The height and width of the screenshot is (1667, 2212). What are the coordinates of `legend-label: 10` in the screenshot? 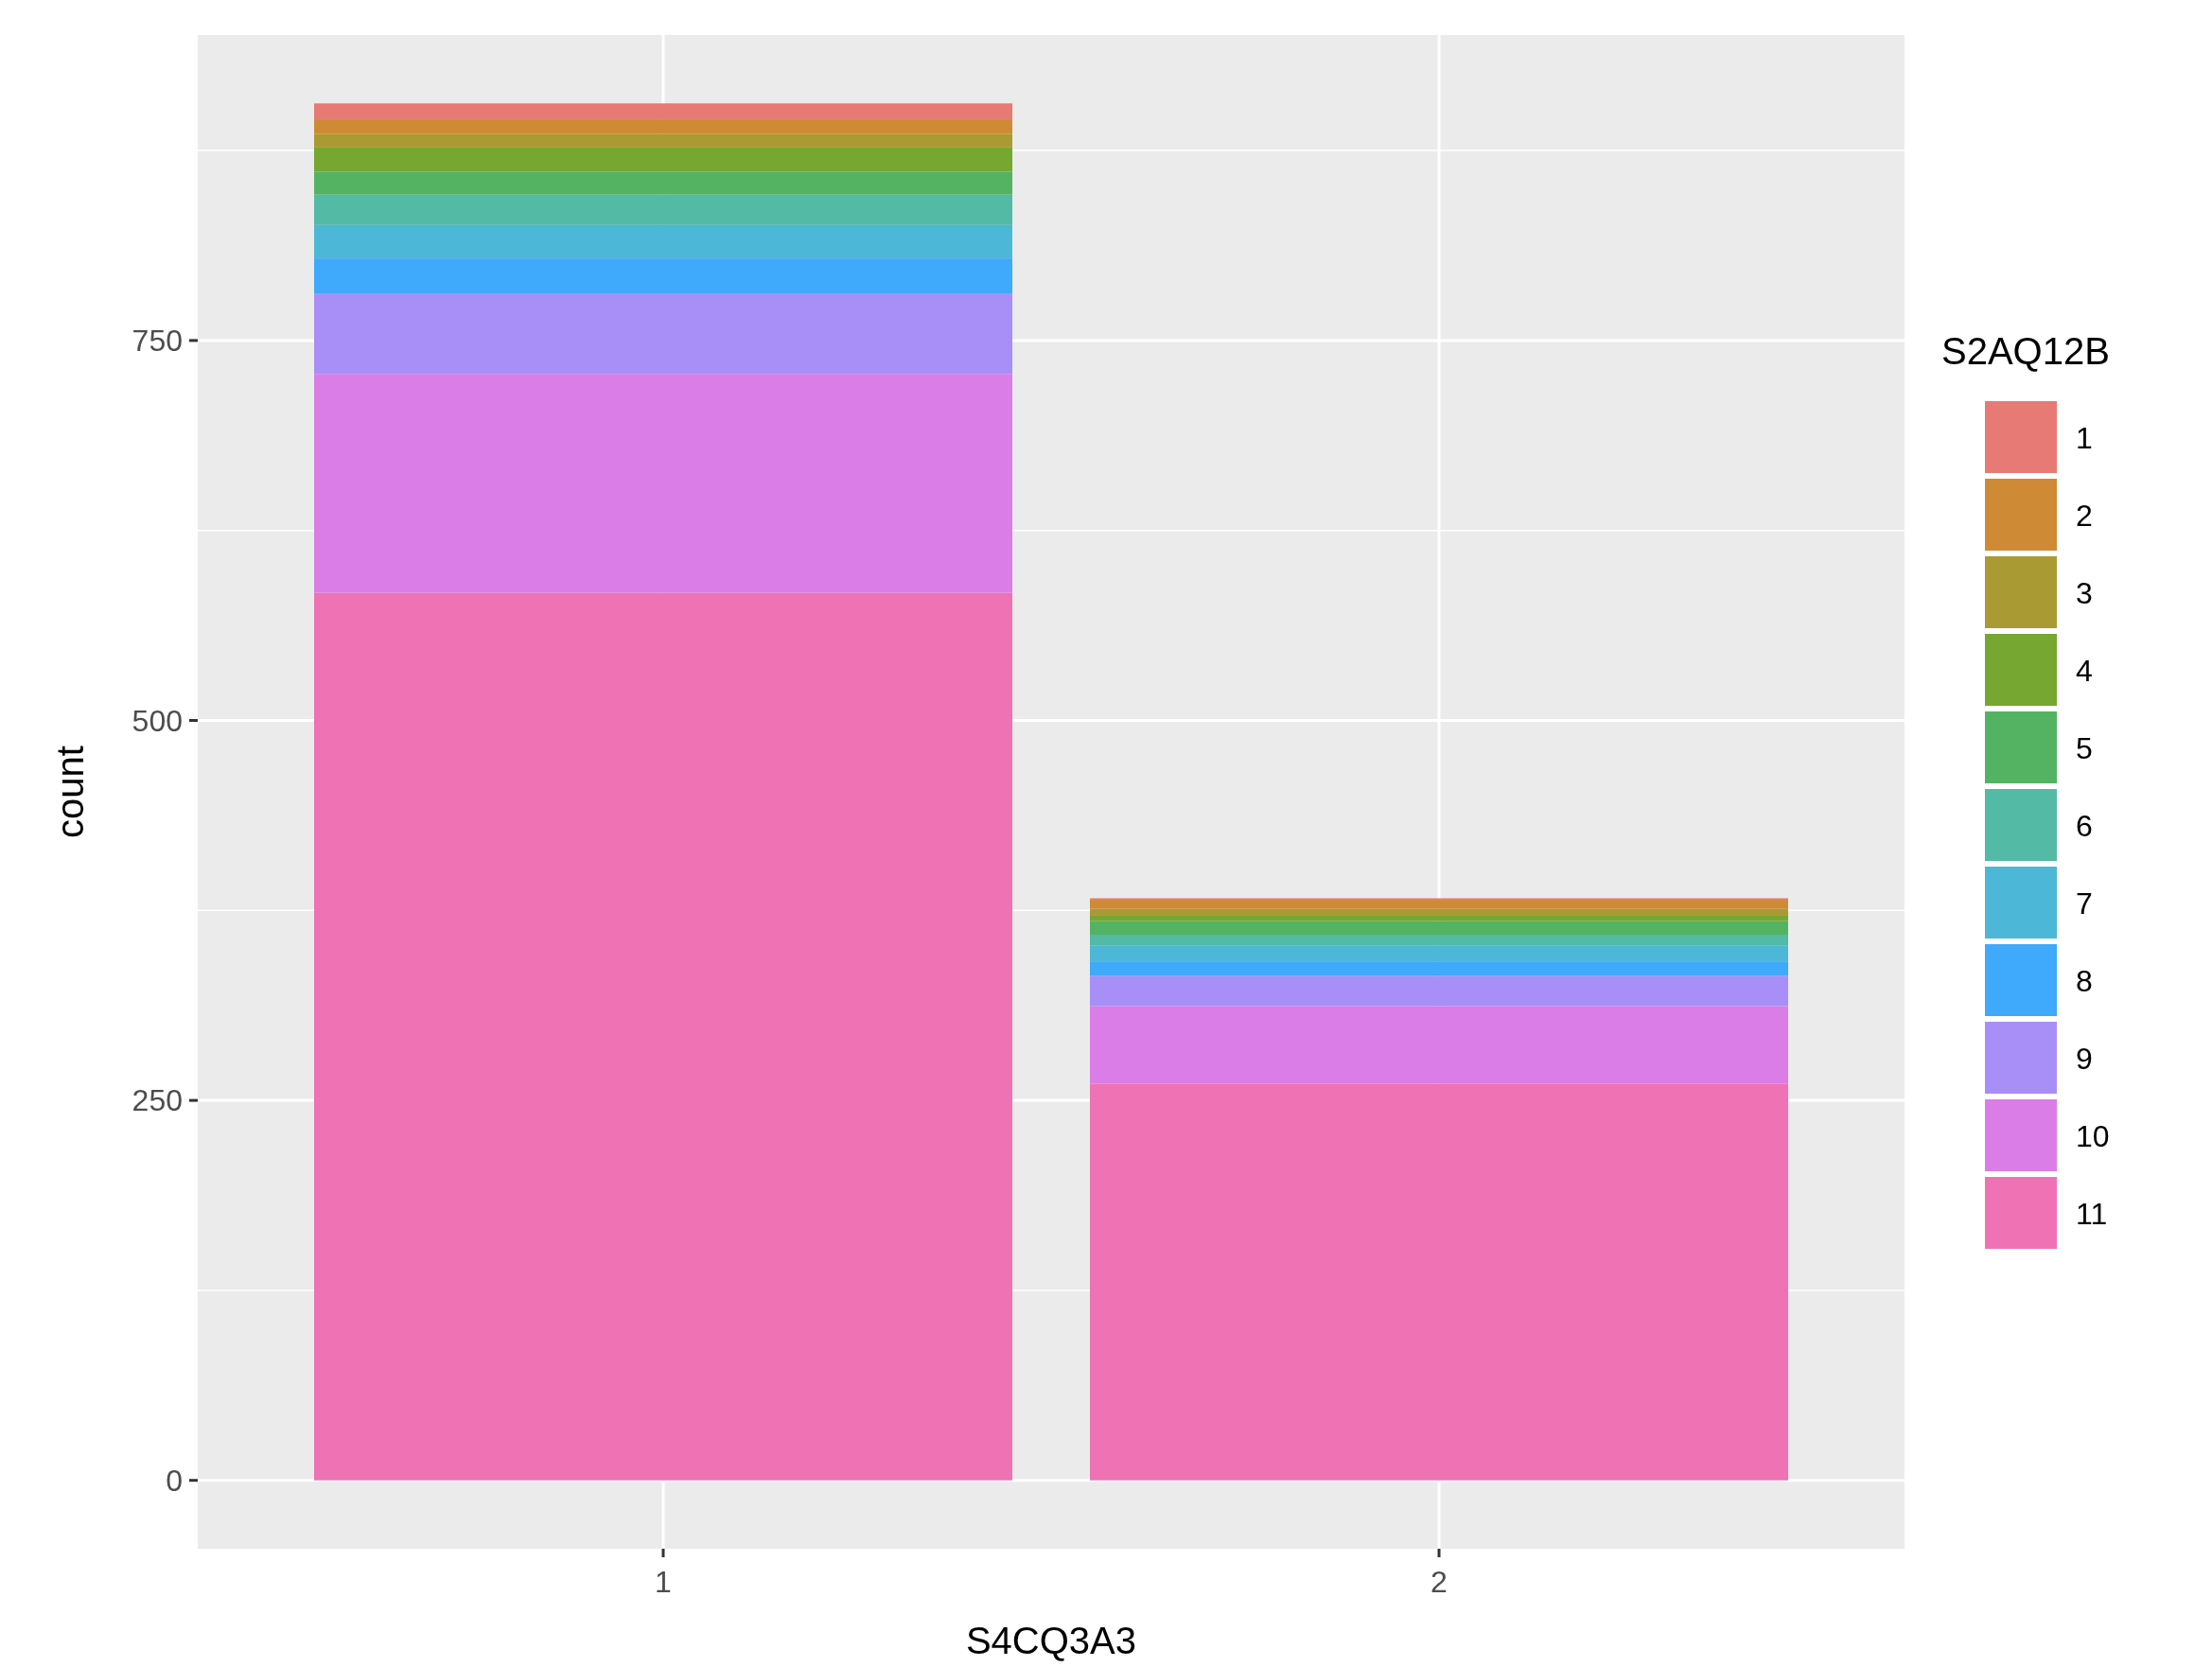 It's located at (2093, 1136).